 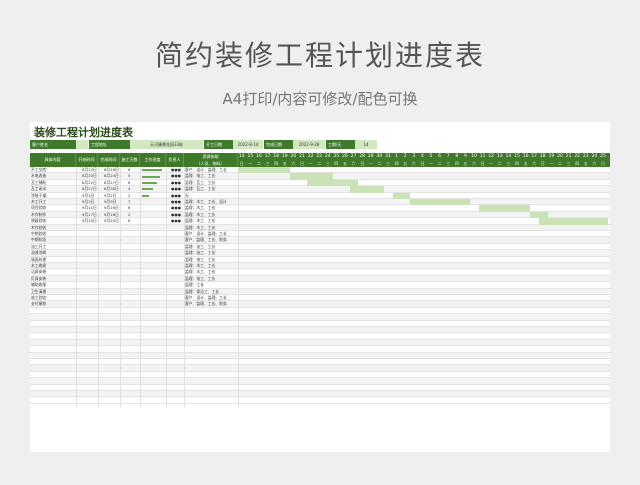 I want to click on row-end: 9月9日, so click(x=110, y=201).